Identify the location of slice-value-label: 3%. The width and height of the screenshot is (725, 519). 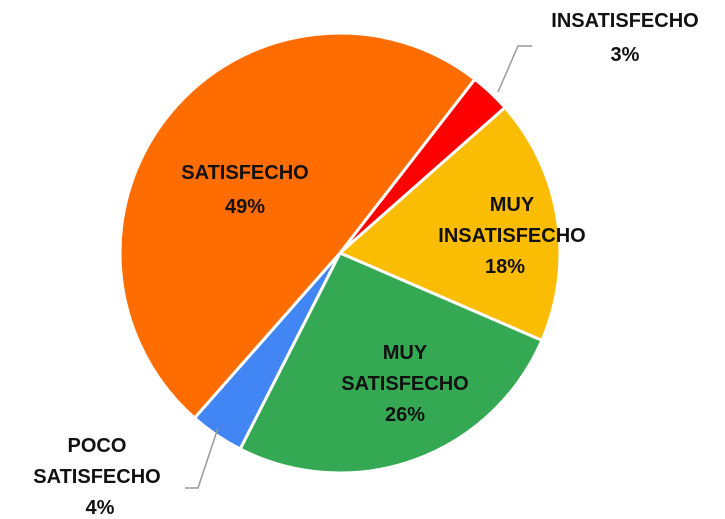
(625, 55).